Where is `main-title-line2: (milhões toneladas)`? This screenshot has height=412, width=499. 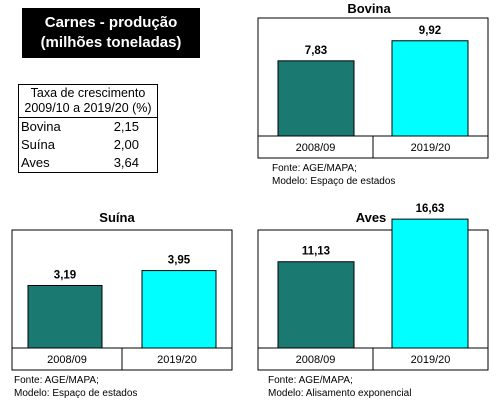 main-title-line2: (milhões toneladas) is located at coordinates (111, 42).